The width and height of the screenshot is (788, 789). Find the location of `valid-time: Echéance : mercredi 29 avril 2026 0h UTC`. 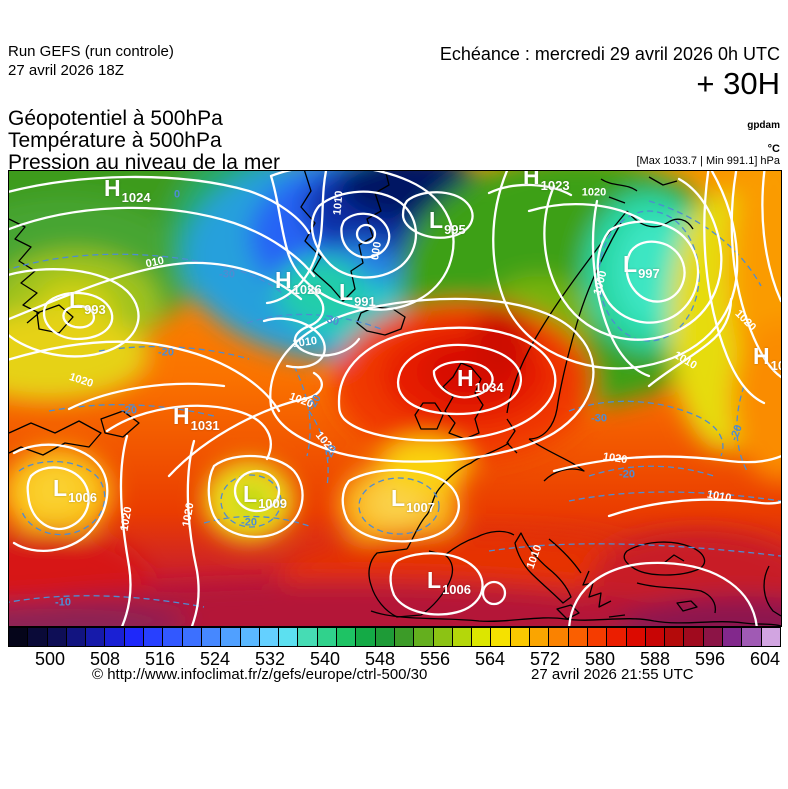

valid-time: Echéance : mercredi 29 avril 2026 0h UTC is located at coordinates (609, 54).